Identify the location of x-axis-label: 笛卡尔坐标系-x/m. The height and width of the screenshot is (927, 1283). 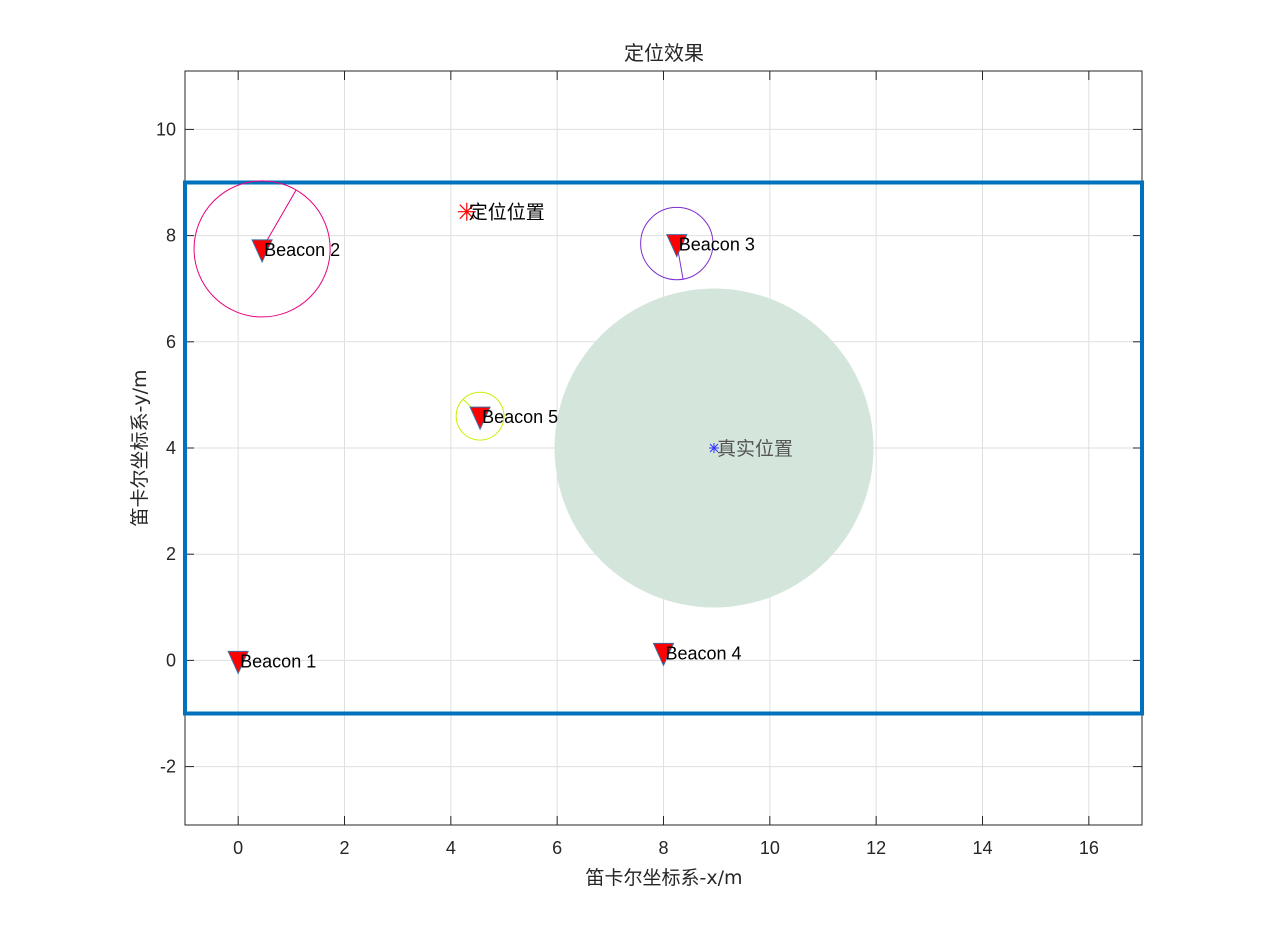
(663, 878).